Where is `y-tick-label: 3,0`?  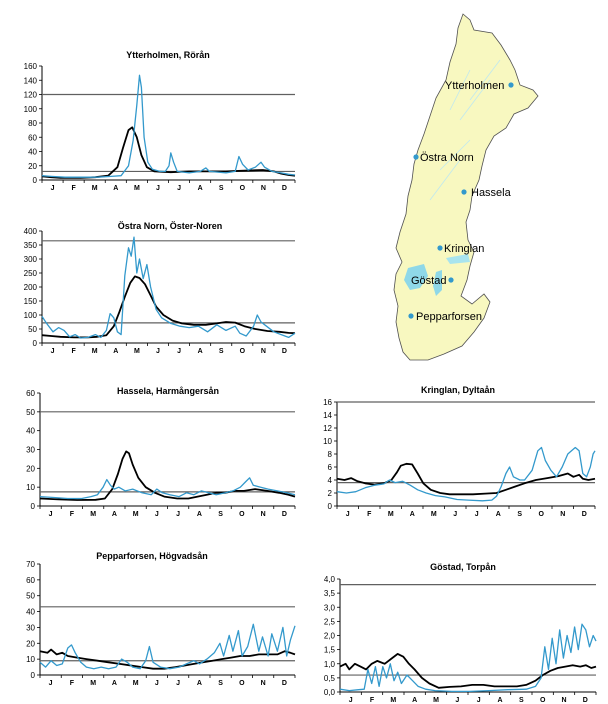 y-tick-label: 3,0 is located at coordinates (330, 607).